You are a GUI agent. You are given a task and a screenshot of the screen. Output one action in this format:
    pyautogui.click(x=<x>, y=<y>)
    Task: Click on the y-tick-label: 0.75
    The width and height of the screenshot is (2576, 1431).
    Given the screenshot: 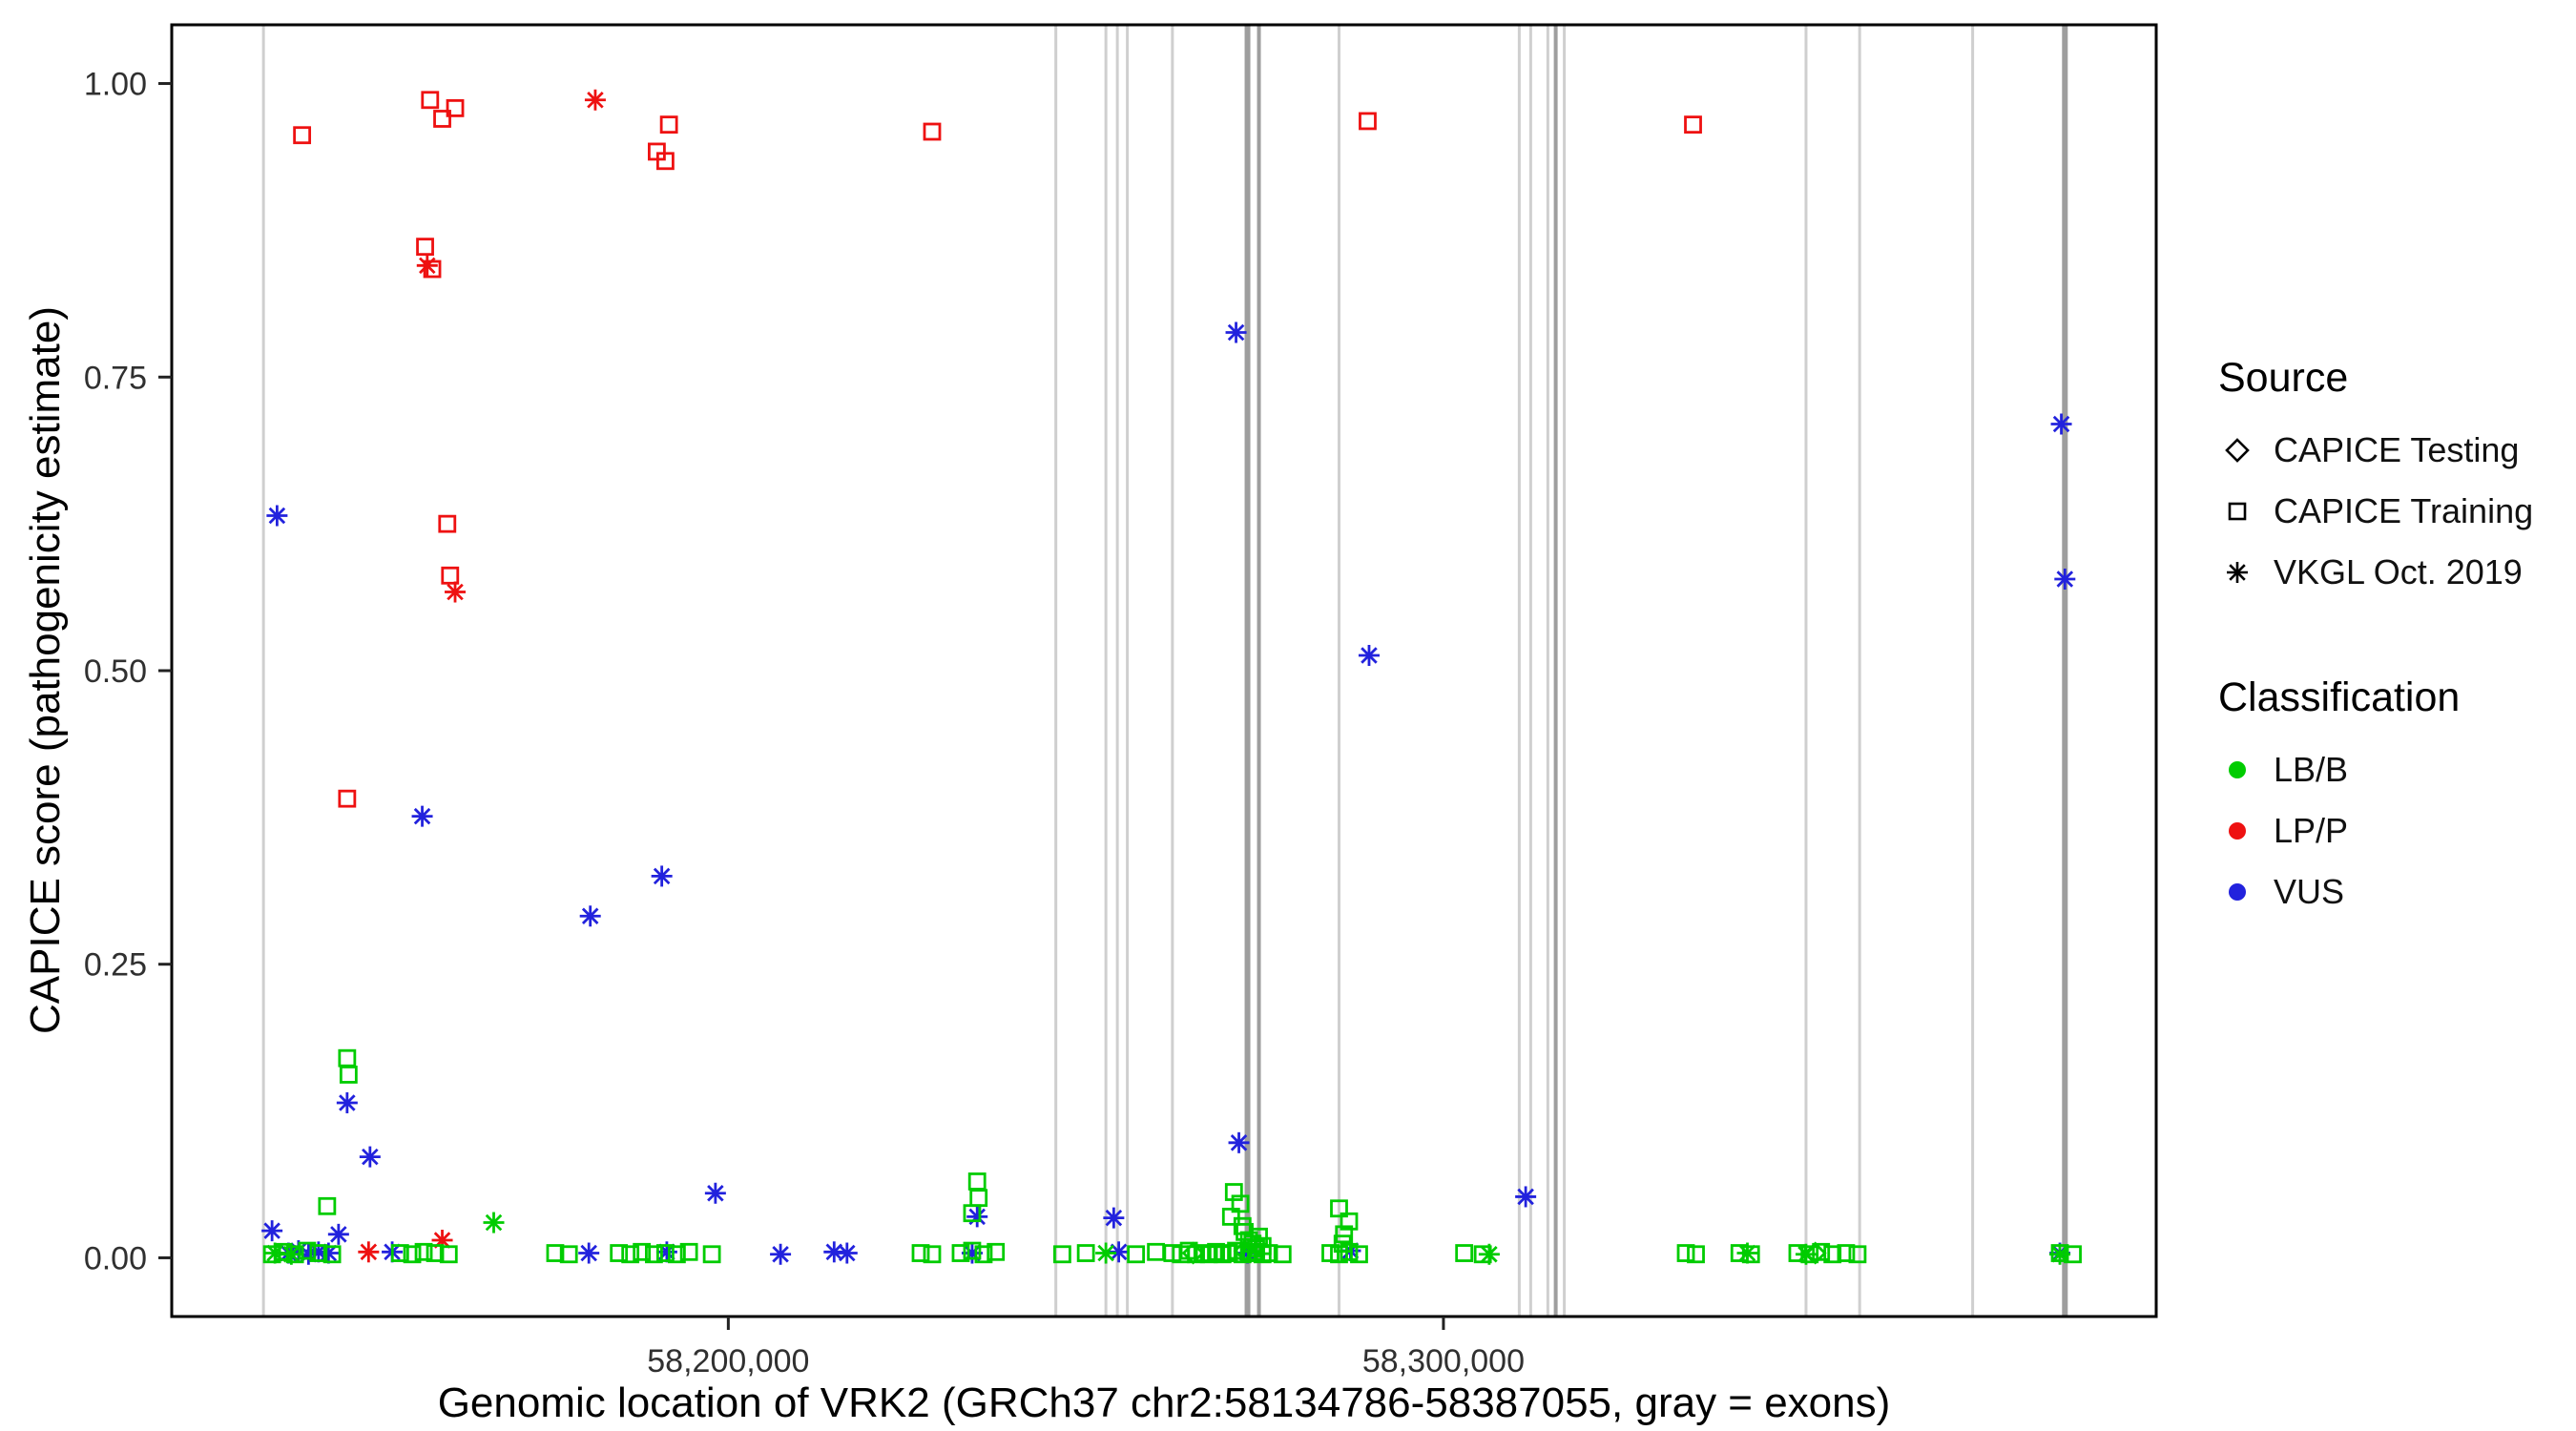 What is the action you would take?
    pyautogui.click(x=115, y=378)
    